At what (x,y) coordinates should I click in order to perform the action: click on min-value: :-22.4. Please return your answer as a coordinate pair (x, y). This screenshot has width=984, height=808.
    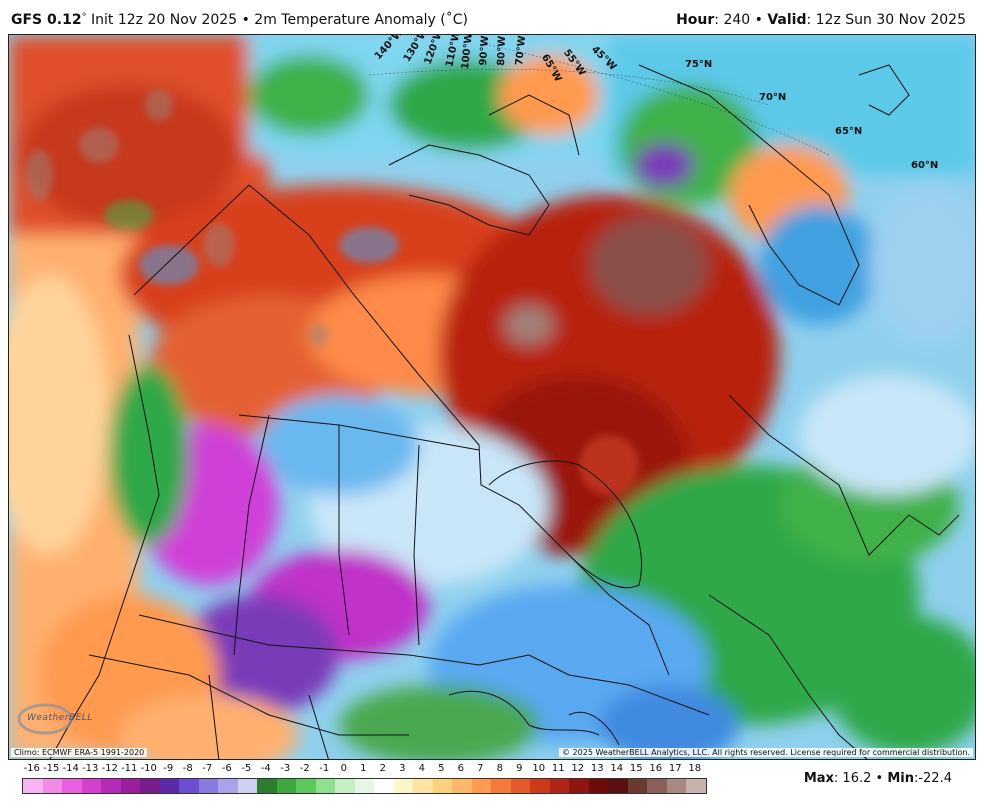
    Looking at the image, I should click on (932, 778).